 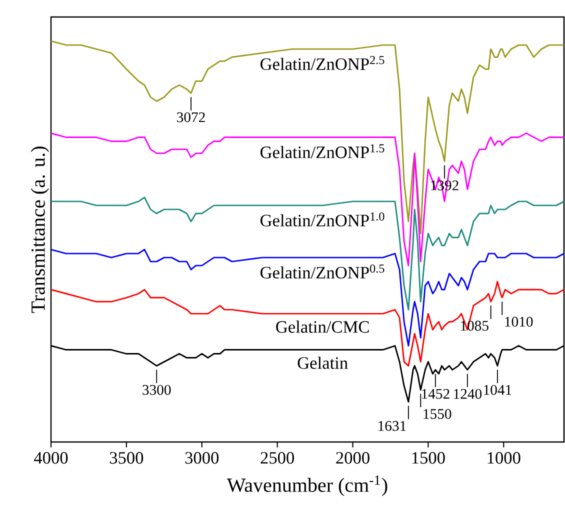 What do you see at coordinates (156, 389) in the screenshot?
I see `annotation: 3300` at bounding box center [156, 389].